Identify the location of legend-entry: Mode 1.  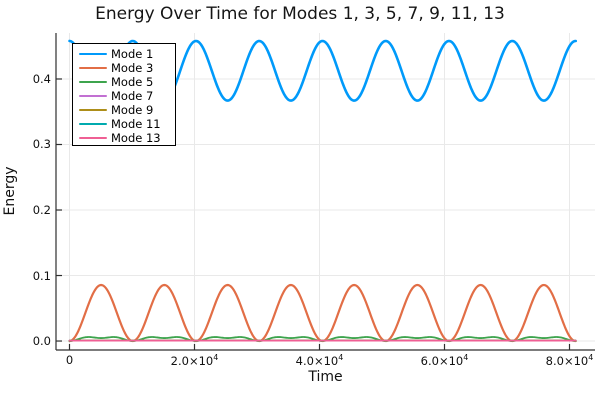
(127, 54).